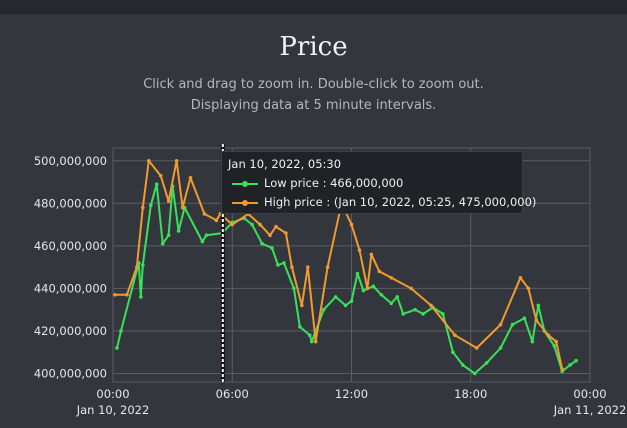 The height and width of the screenshot is (428, 627). Describe the element at coordinates (113, 410) in the screenshot. I see `x-tick-date-label: Jan 10, 2022` at that location.